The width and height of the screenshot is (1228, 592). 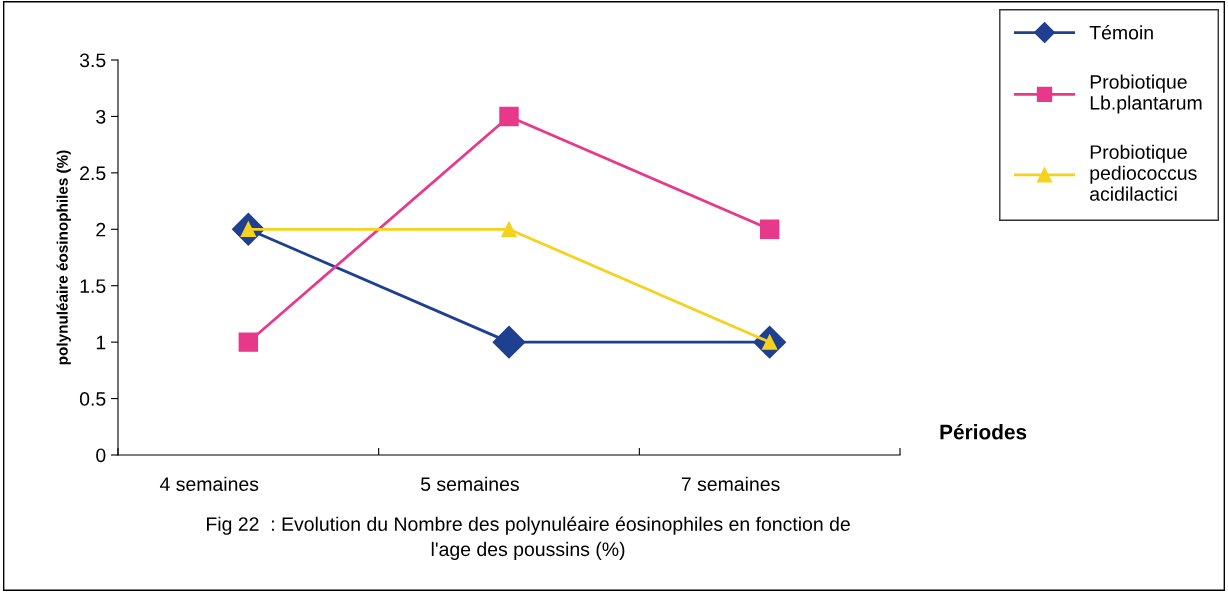 I want to click on y-tick-label: 1.5, so click(x=93, y=286).